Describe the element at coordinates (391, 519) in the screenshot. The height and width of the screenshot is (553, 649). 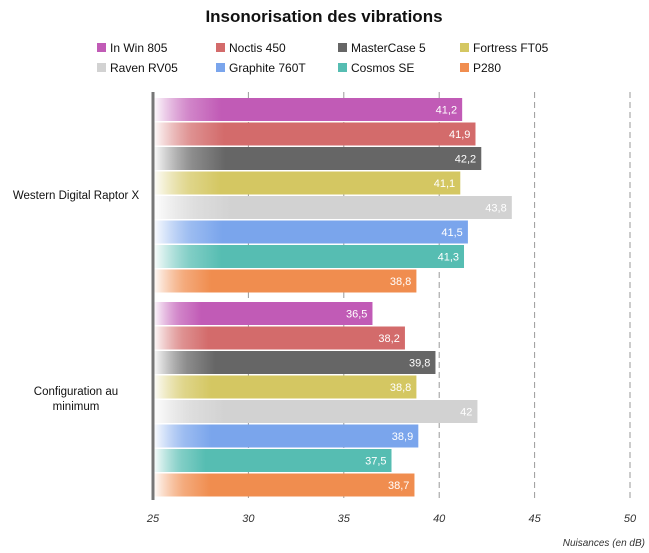
I see `x-axis-ticks: 25 30 35 40 45 50` at that location.